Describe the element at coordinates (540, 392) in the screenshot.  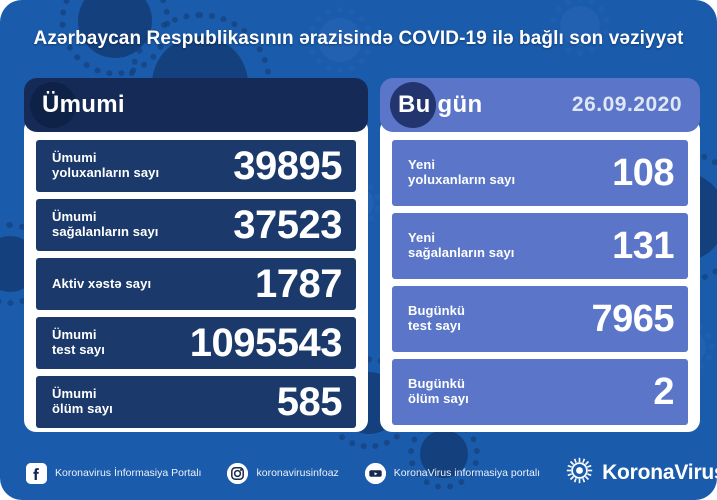
I see `stat-row-today-deaths: Bugünkü ölüm sayı 2` at that location.